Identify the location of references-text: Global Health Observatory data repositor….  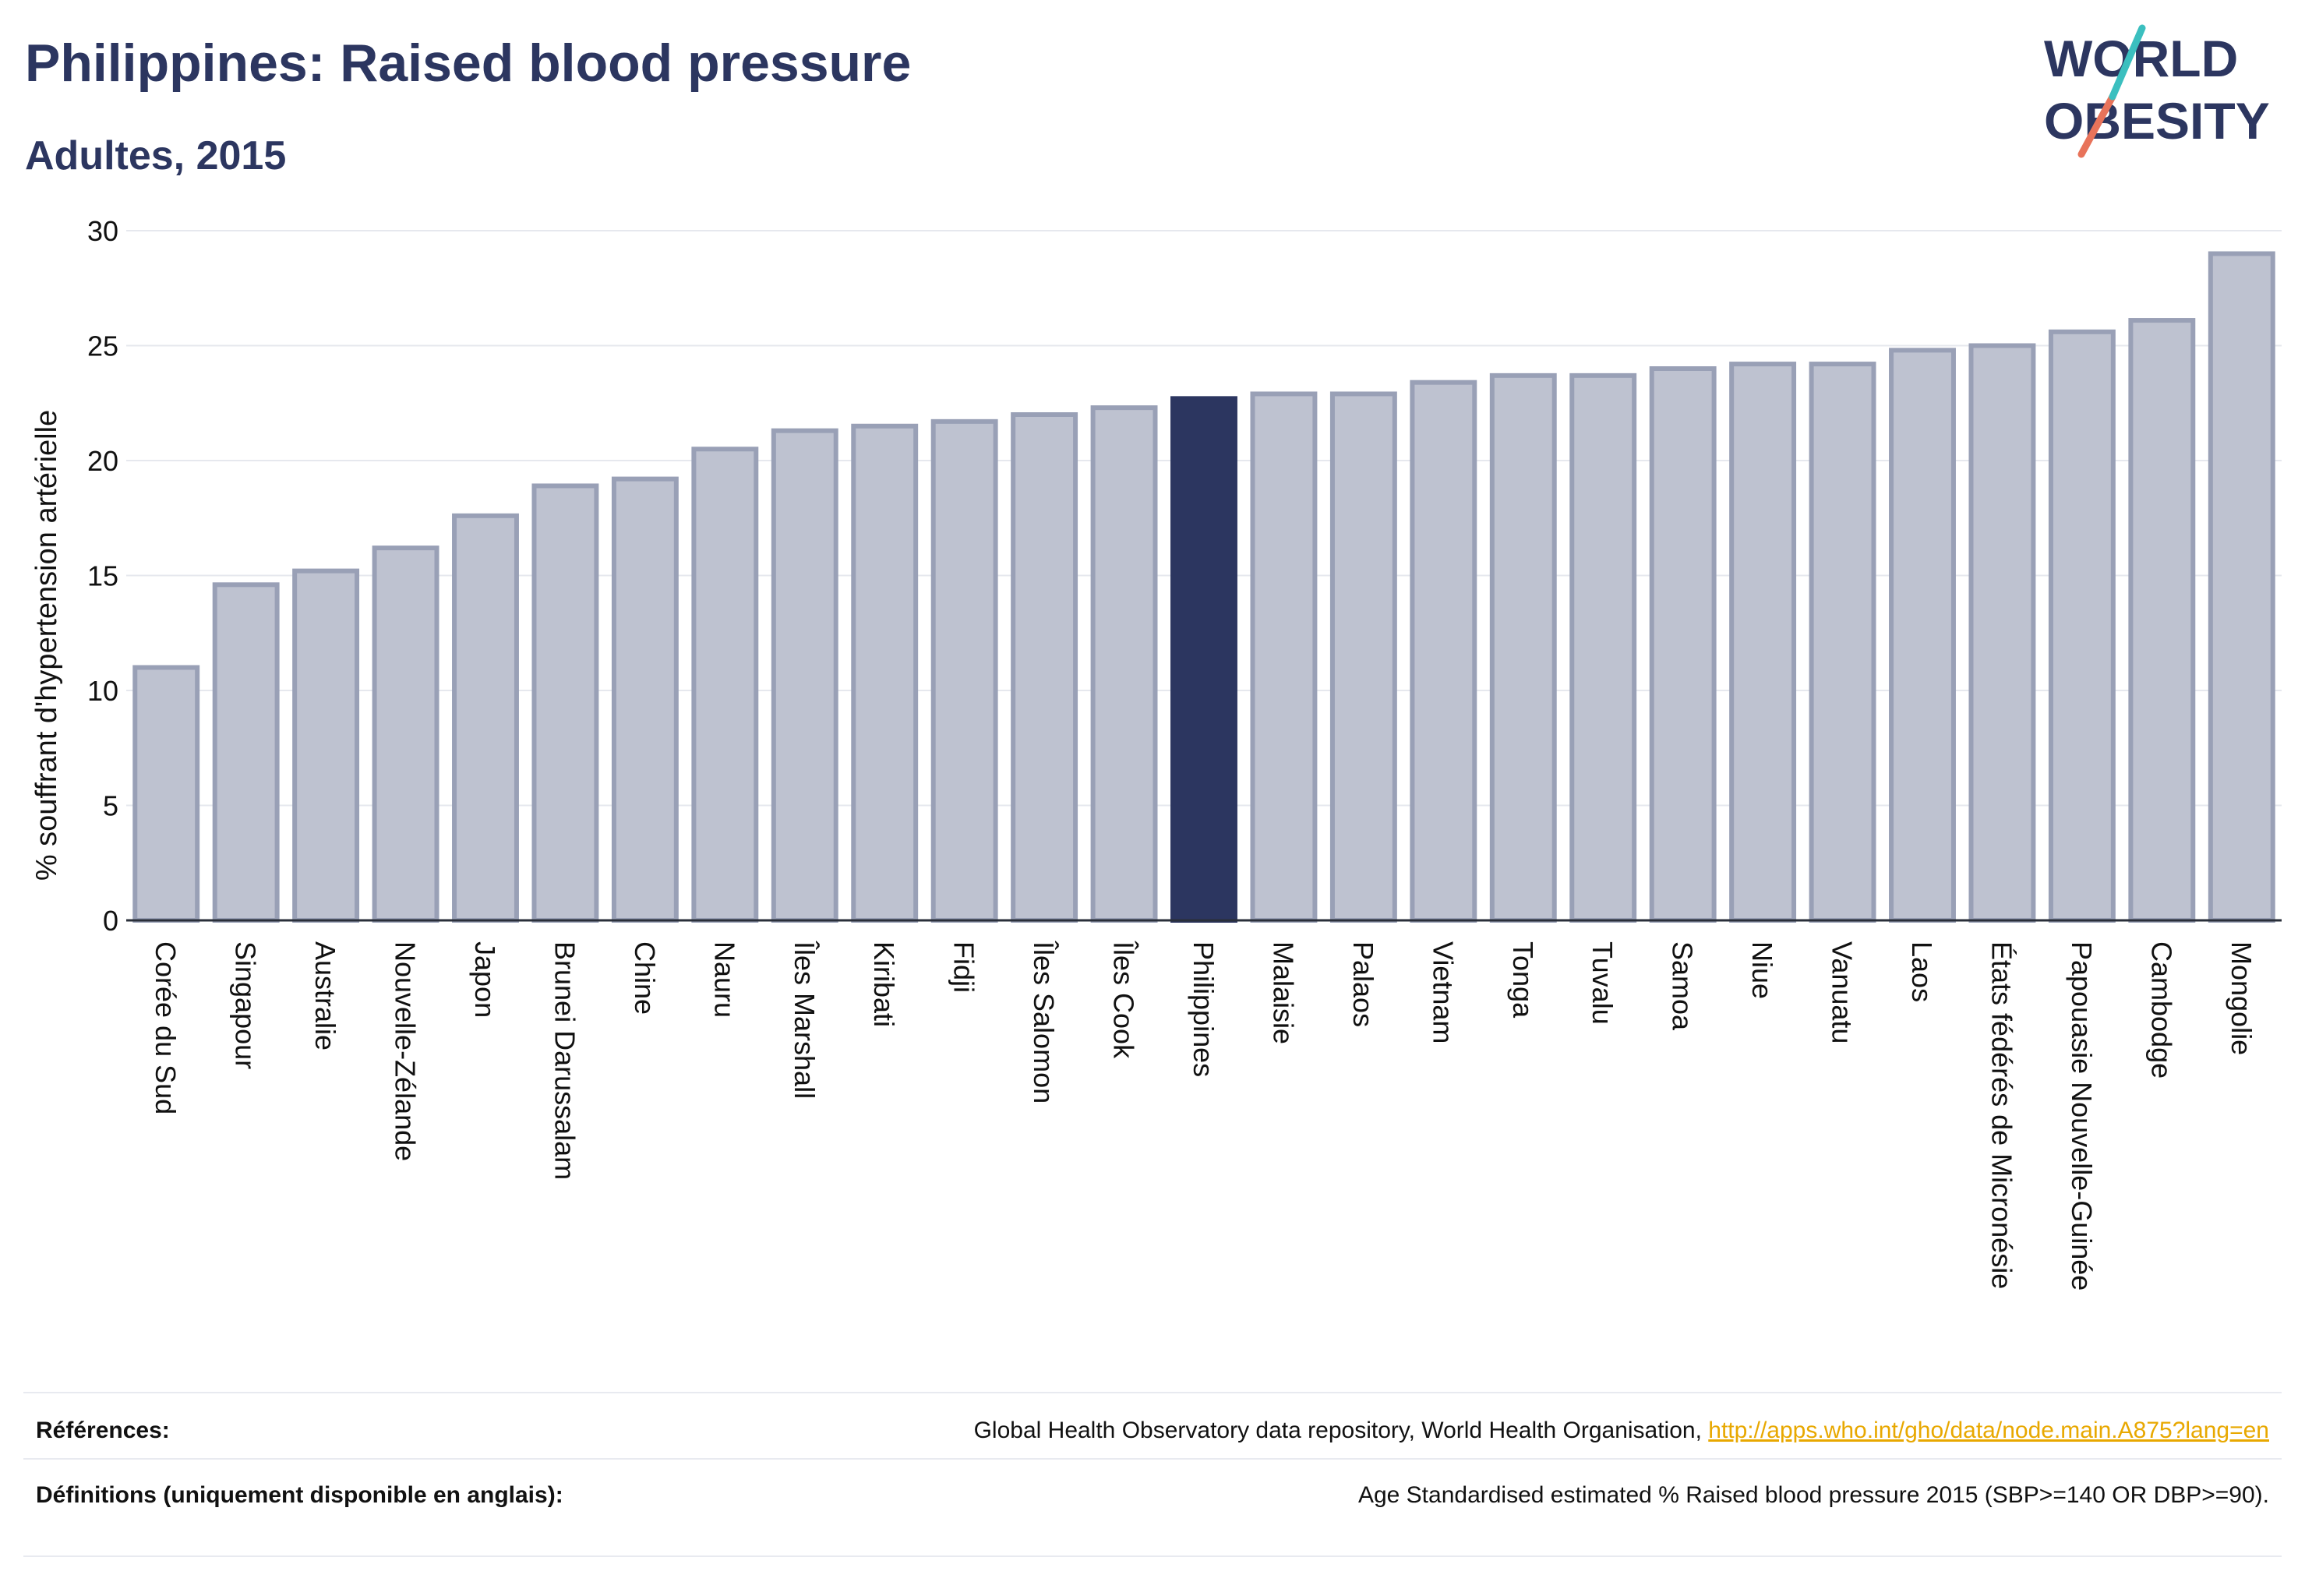
(1341, 1430).